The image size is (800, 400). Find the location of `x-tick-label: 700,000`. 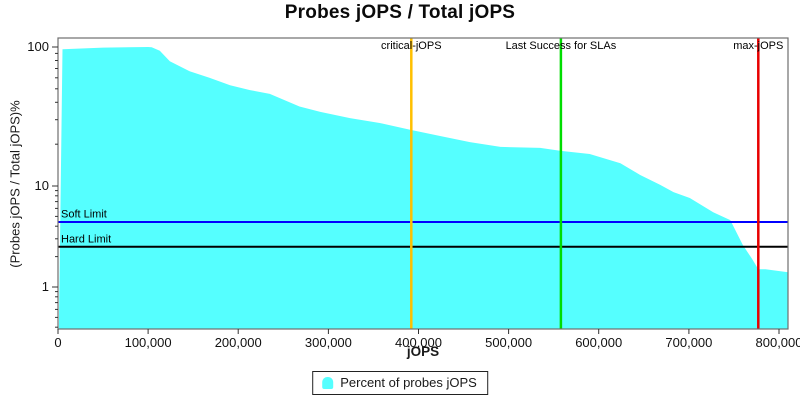

x-tick-label: 700,000 is located at coordinates (688, 342).